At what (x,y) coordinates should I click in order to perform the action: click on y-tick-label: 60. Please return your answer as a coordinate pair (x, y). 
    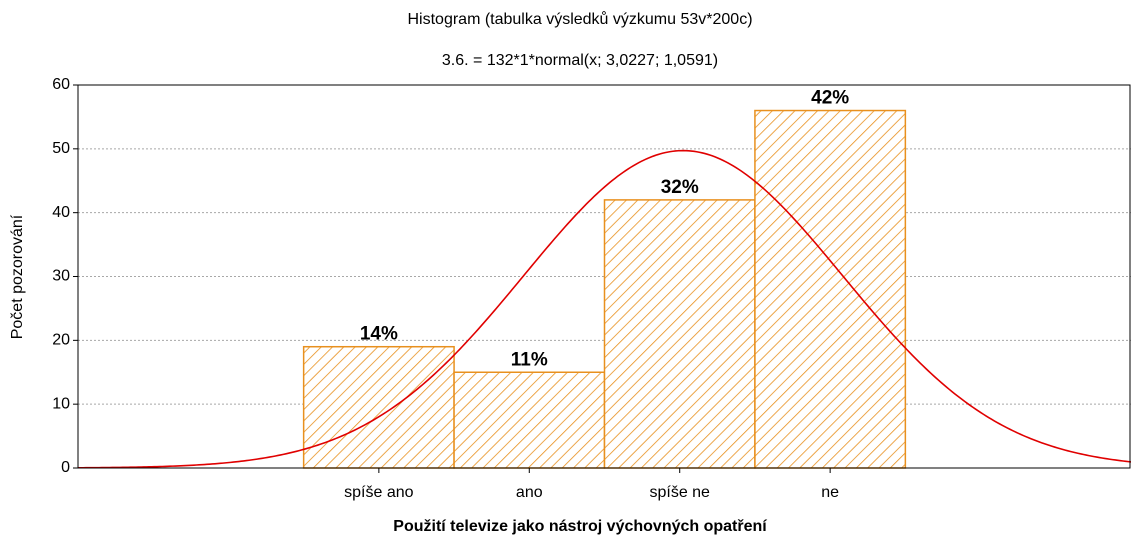
    Looking at the image, I should click on (61, 84).